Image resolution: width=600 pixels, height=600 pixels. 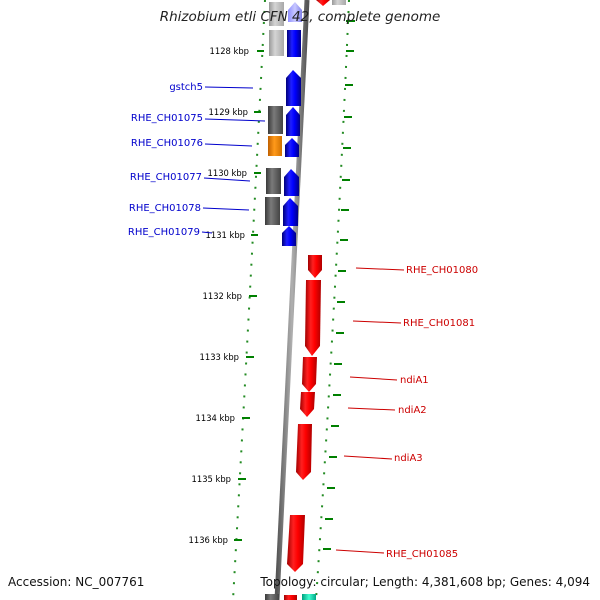 What do you see at coordinates (408, 458) in the screenshot?
I see `gene-label-text: ndiA3` at bounding box center [408, 458].